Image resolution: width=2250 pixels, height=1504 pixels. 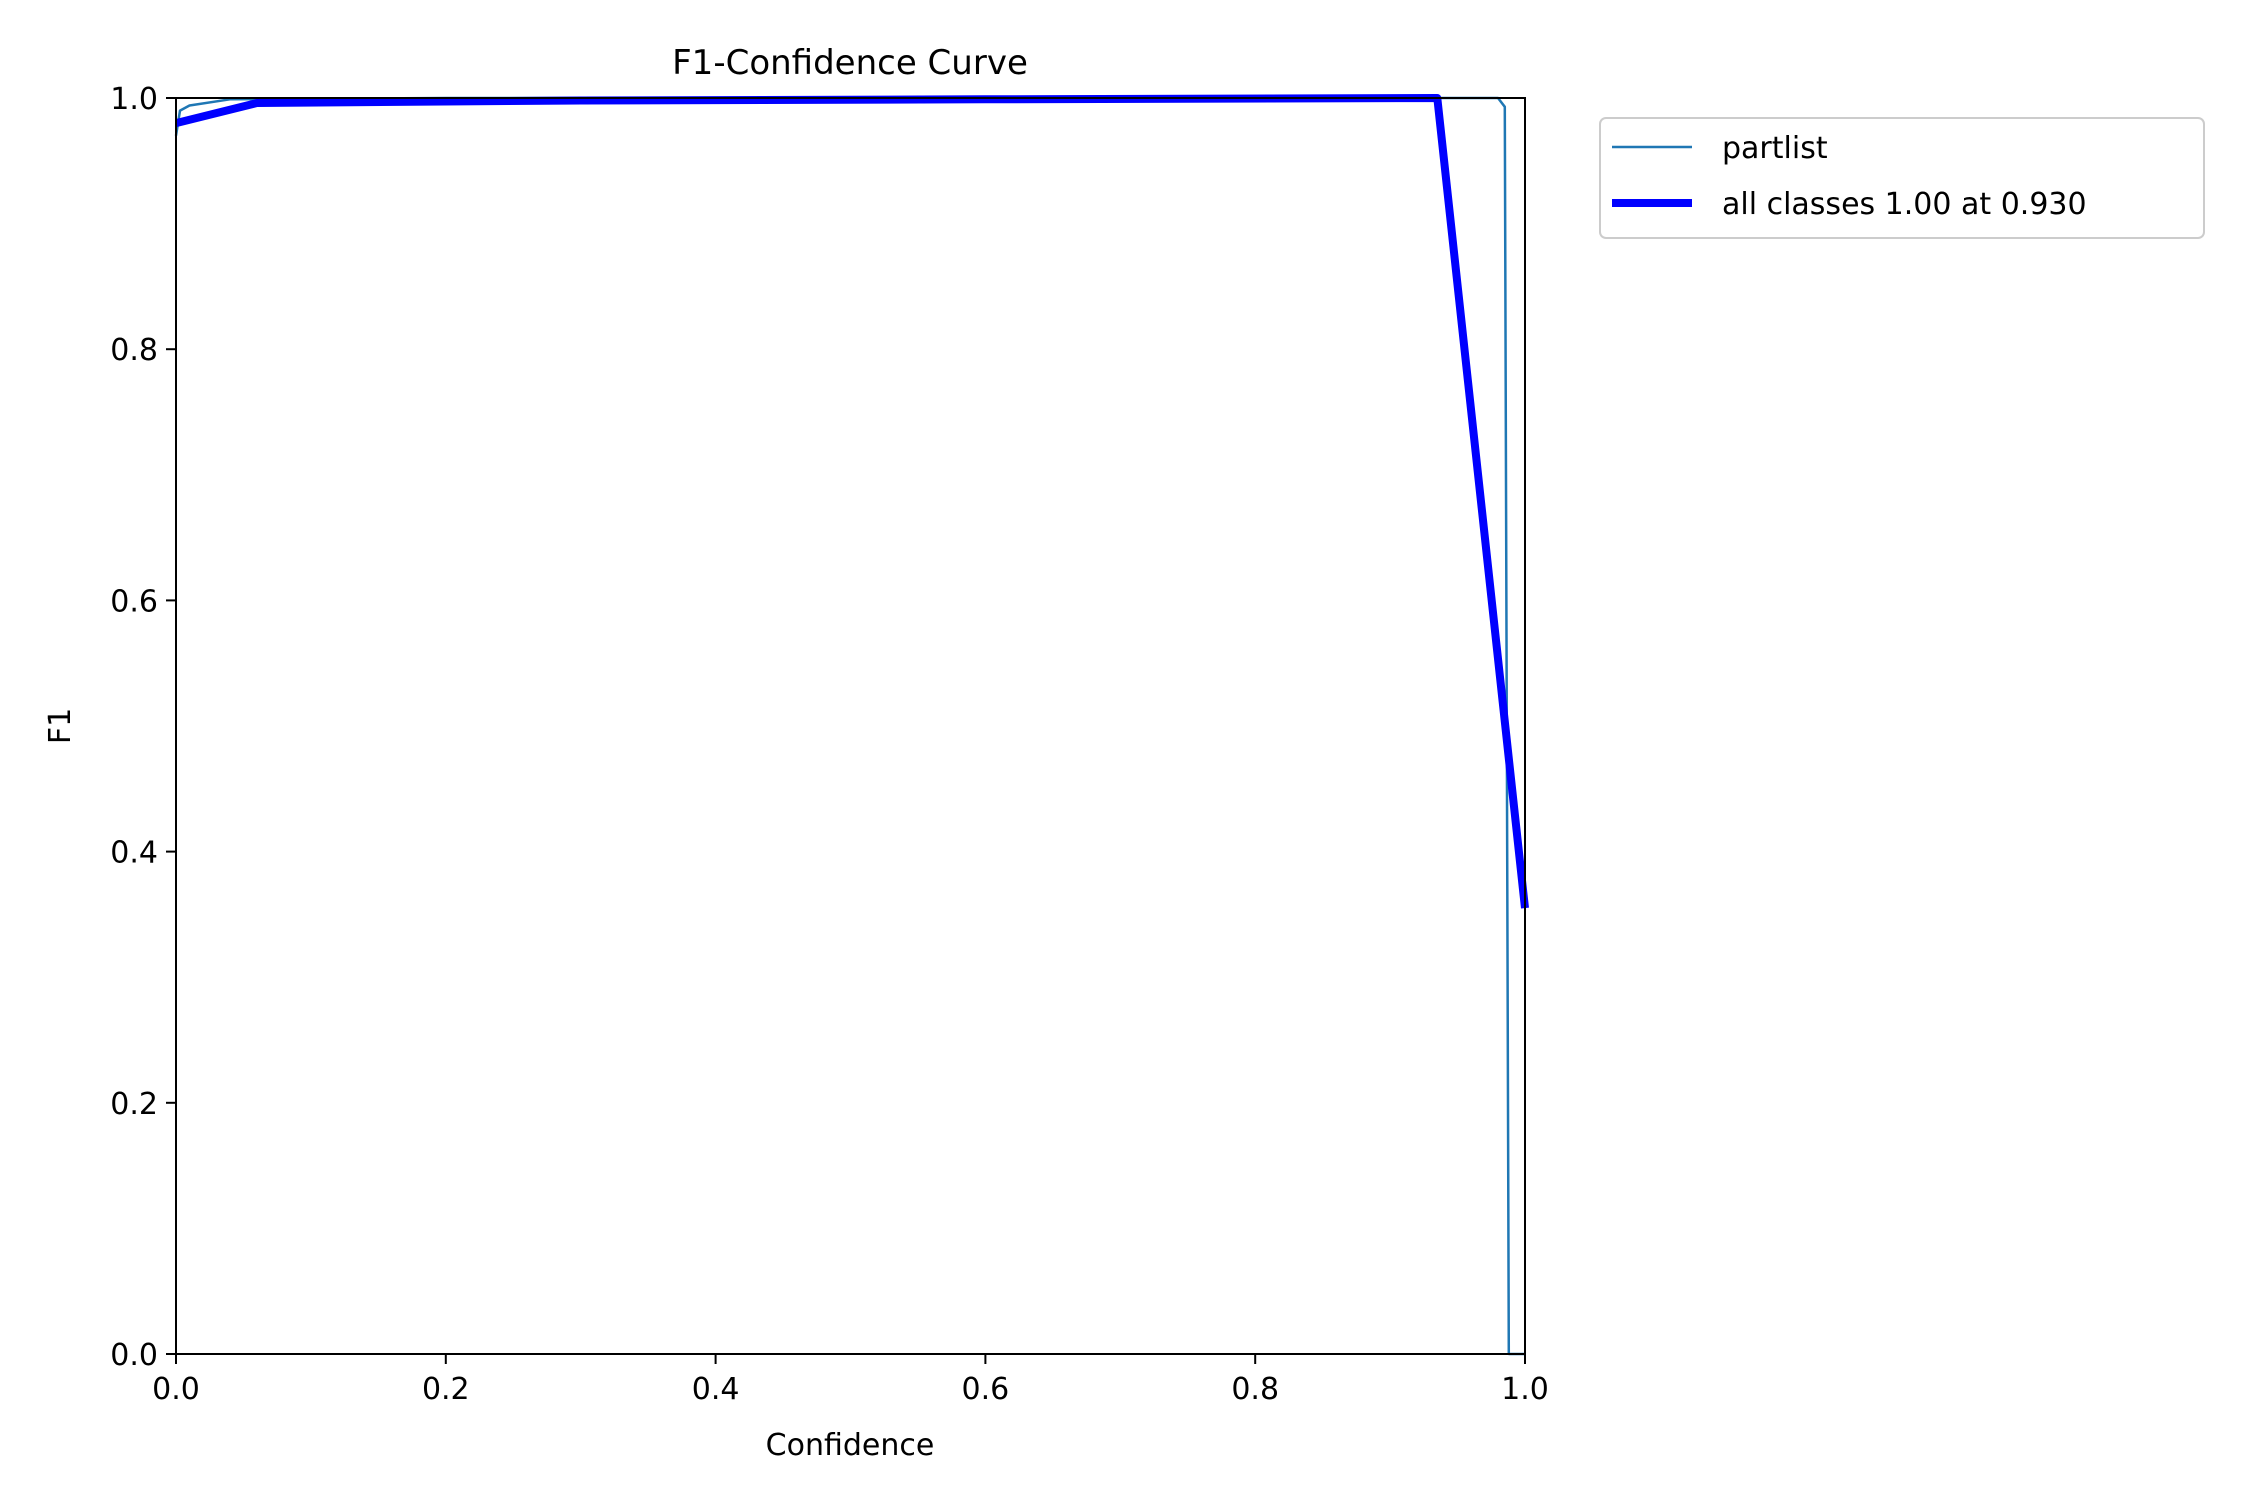 What do you see at coordinates (134, 350) in the screenshot?
I see `y-tick-label: 0.8` at bounding box center [134, 350].